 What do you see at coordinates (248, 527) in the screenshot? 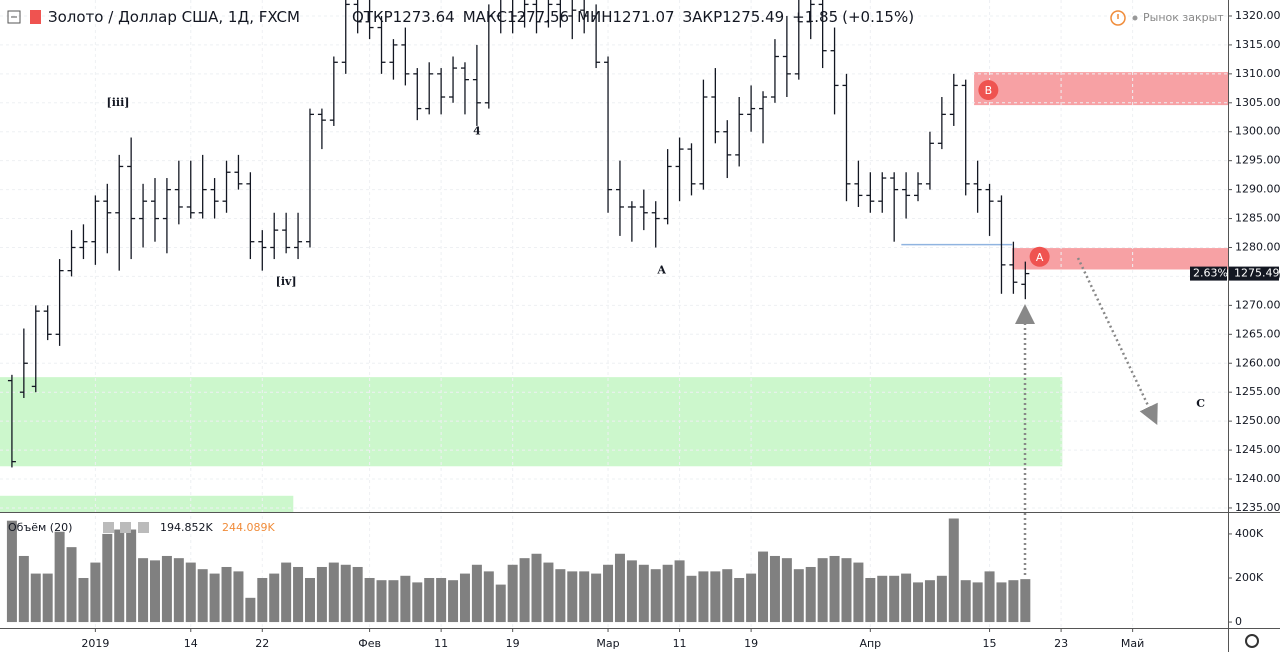
I see `volume-legend-ma: 244.089K` at bounding box center [248, 527].